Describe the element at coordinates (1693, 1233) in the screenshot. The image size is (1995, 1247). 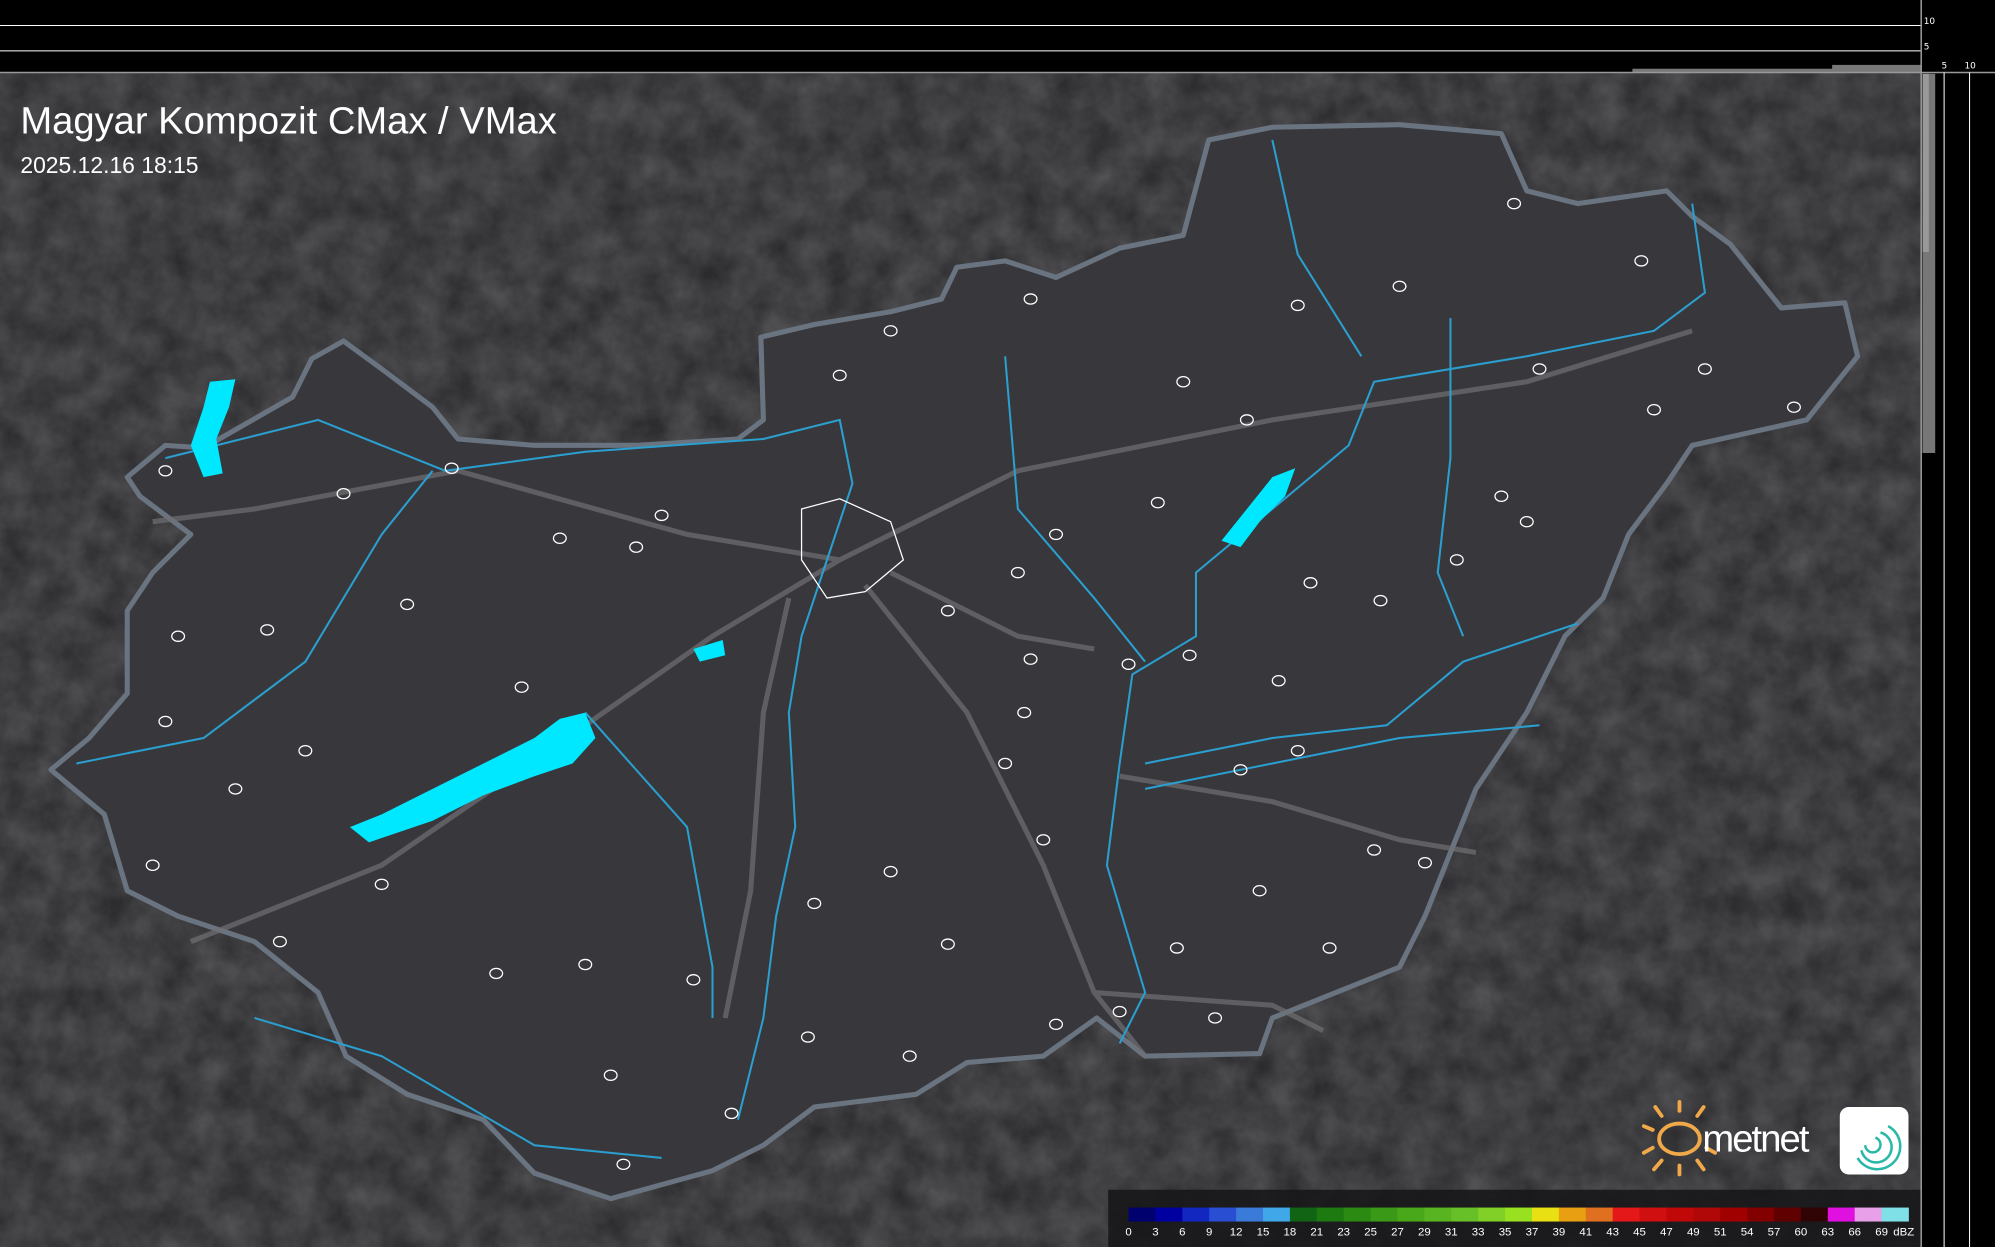
I see `legend-label: 49` at that location.